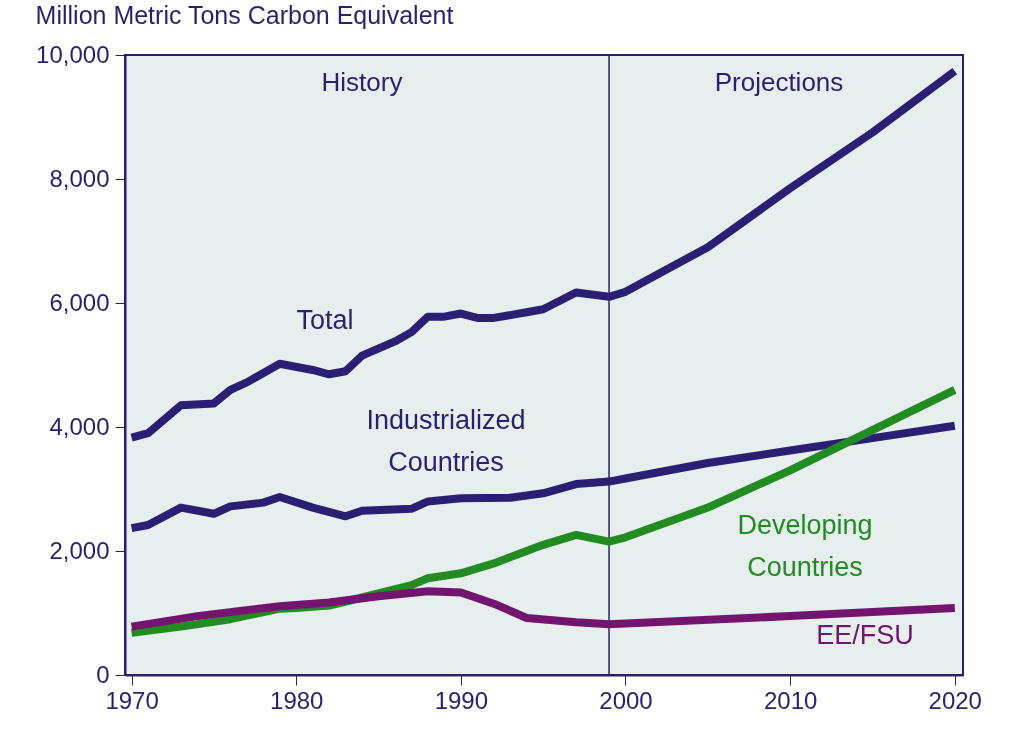 The height and width of the screenshot is (734, 1015). Describe the element at coordinates (461, 700) in the screenshot. I see `x-tick-label: 1990` at that location.